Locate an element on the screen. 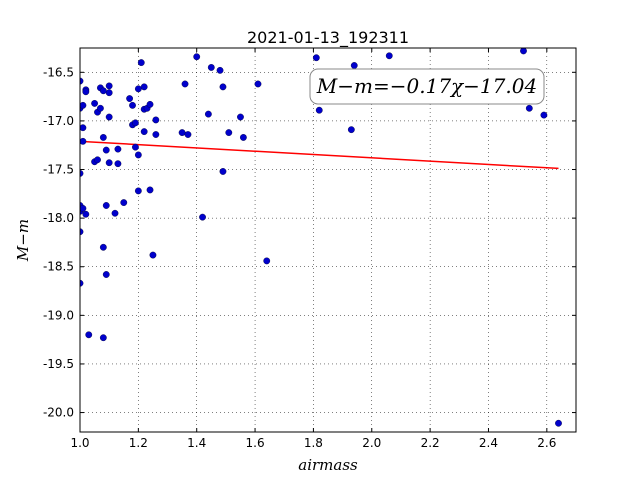  x-tick-label: 1.4 is located at coordinates (196, 443).